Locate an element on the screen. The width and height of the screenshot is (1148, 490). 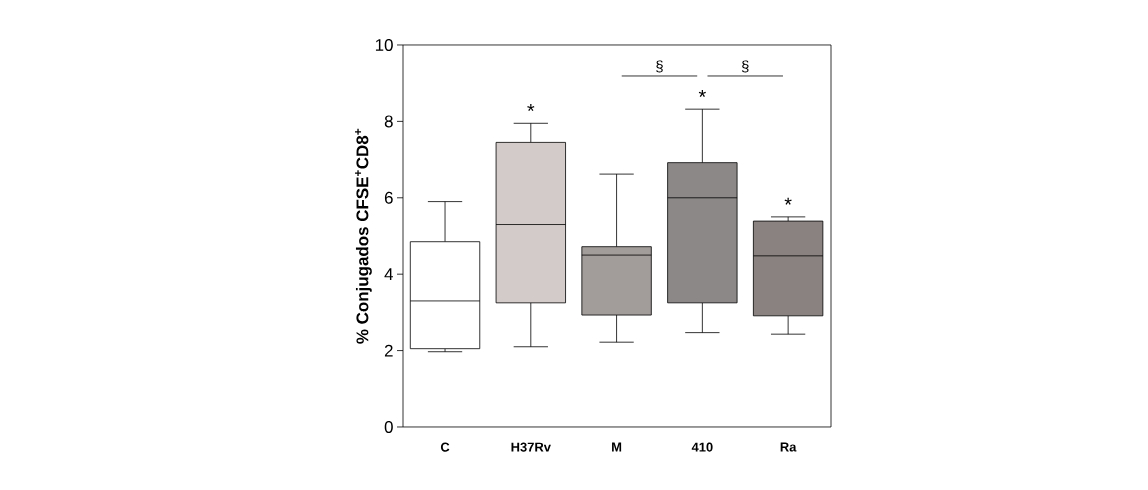
x-tick-label: H37Rv is located at coordinates (531, 447).